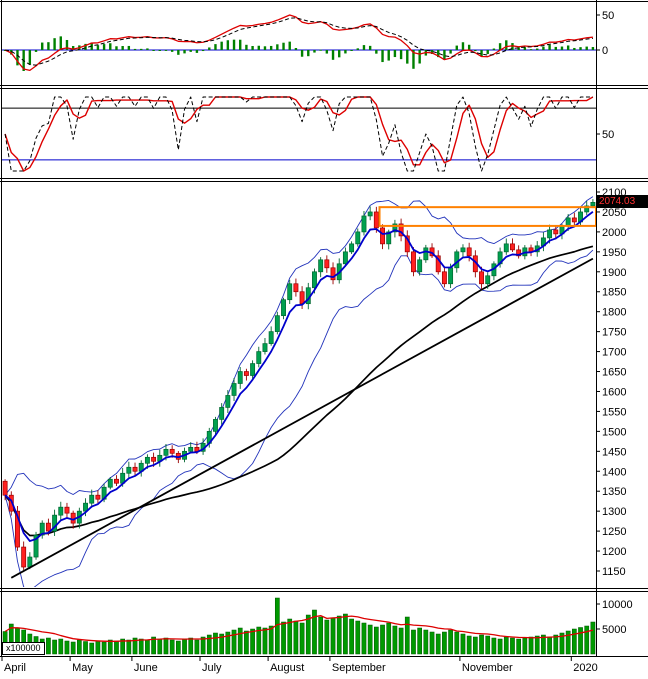 Image resolution: width=648 pixels, height=679 pixels. What do you see at coordinates (614, 452) in the screenshot?
I see `price-axis-label: 1450` at bounding box center [614, 452].